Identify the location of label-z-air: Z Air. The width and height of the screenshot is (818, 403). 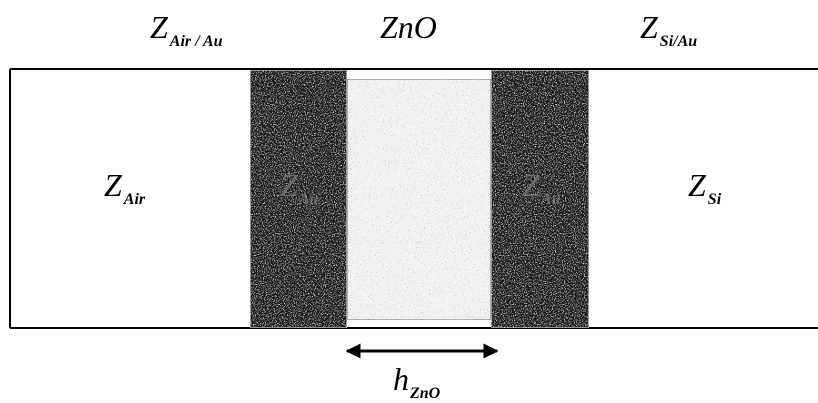
(125, 187).